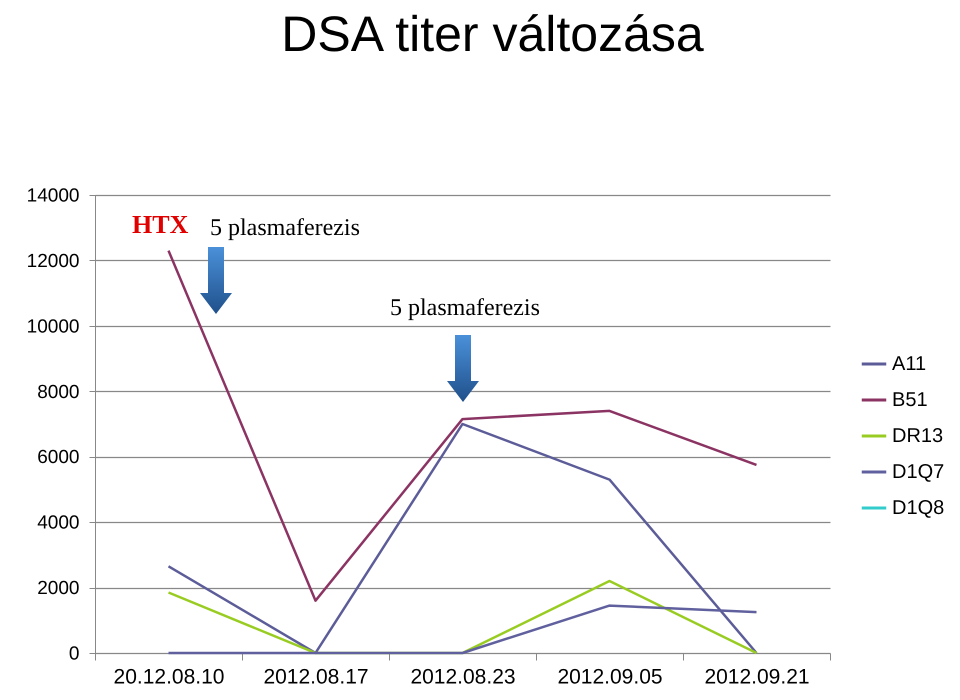 The width and height of the screenshot is (960, 700). I want to click on x-tick-label: 2012.09.21, so click(757, 677).